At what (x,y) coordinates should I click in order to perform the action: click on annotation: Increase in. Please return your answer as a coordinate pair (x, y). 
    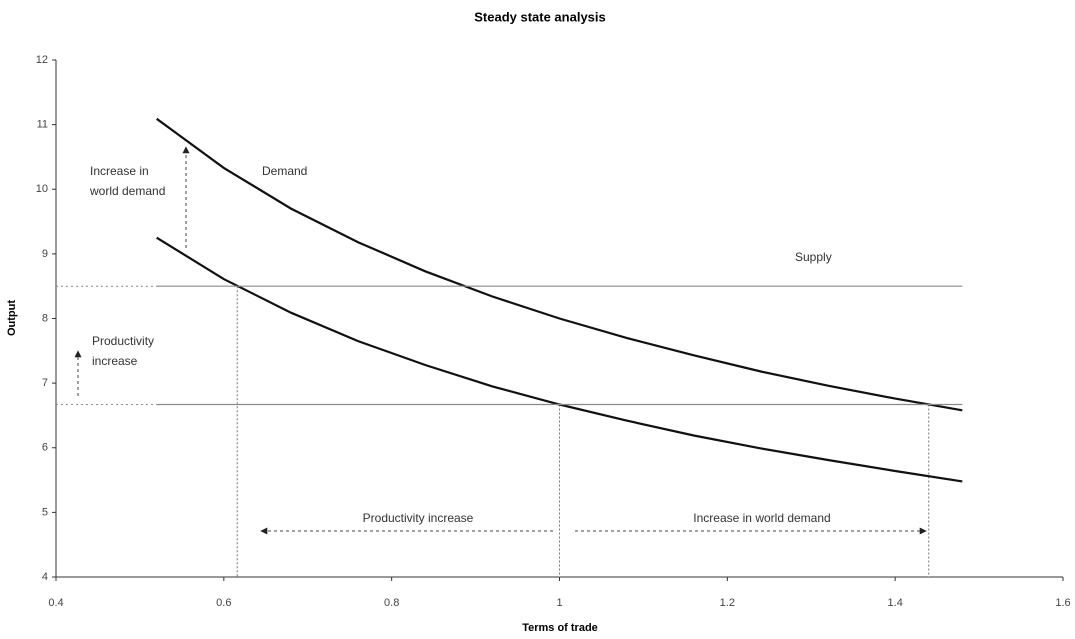
    Looking at the image, I should click on (119, 171).